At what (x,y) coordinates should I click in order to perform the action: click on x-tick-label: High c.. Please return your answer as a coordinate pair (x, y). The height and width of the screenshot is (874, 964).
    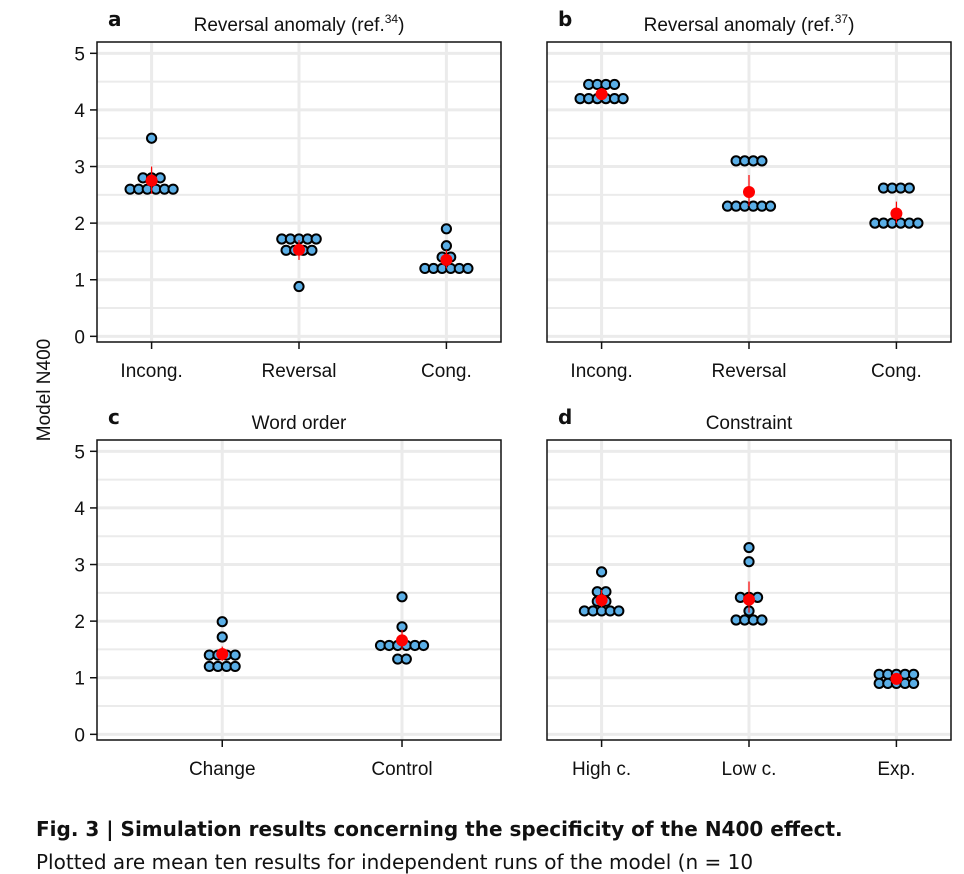
    Looking at the image, I should click on (601, 769).